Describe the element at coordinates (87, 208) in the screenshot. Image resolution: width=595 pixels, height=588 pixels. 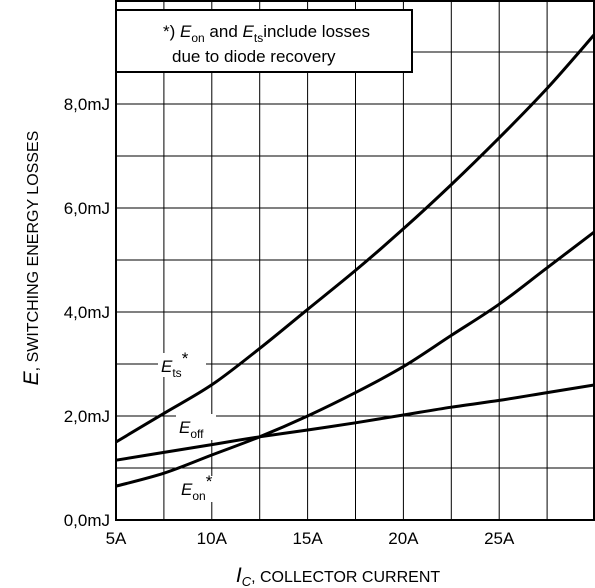
I see `y-tick-label: 6,0mJ` at that location.